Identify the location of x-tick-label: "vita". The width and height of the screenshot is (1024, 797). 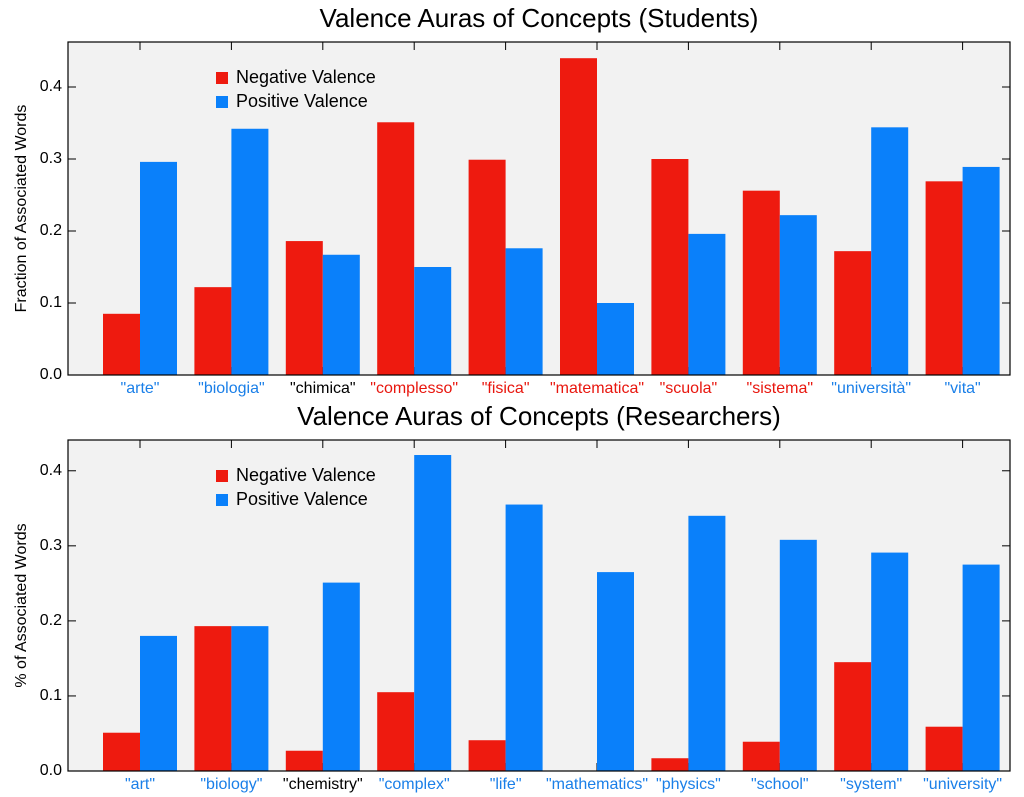
(962, 388).